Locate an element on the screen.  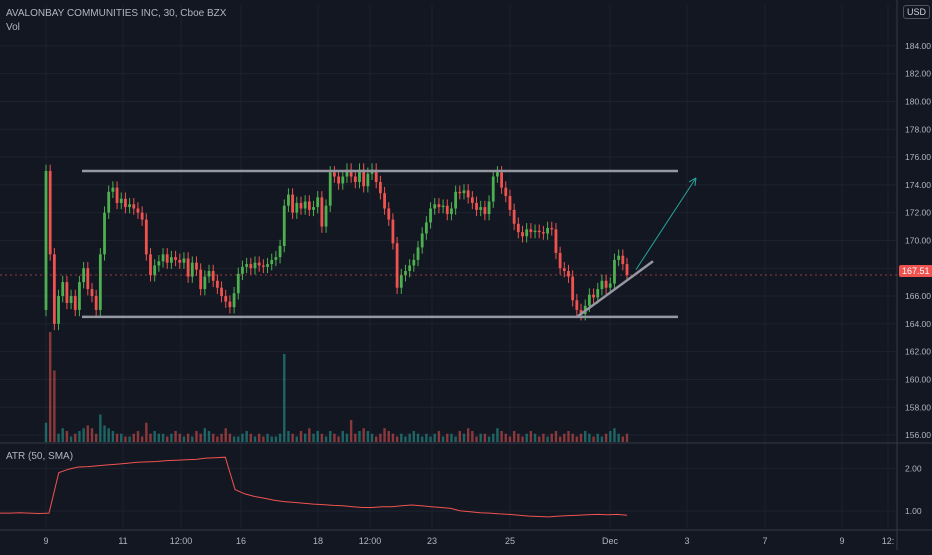
currency-button: USD is located at coordinates (917, 12).